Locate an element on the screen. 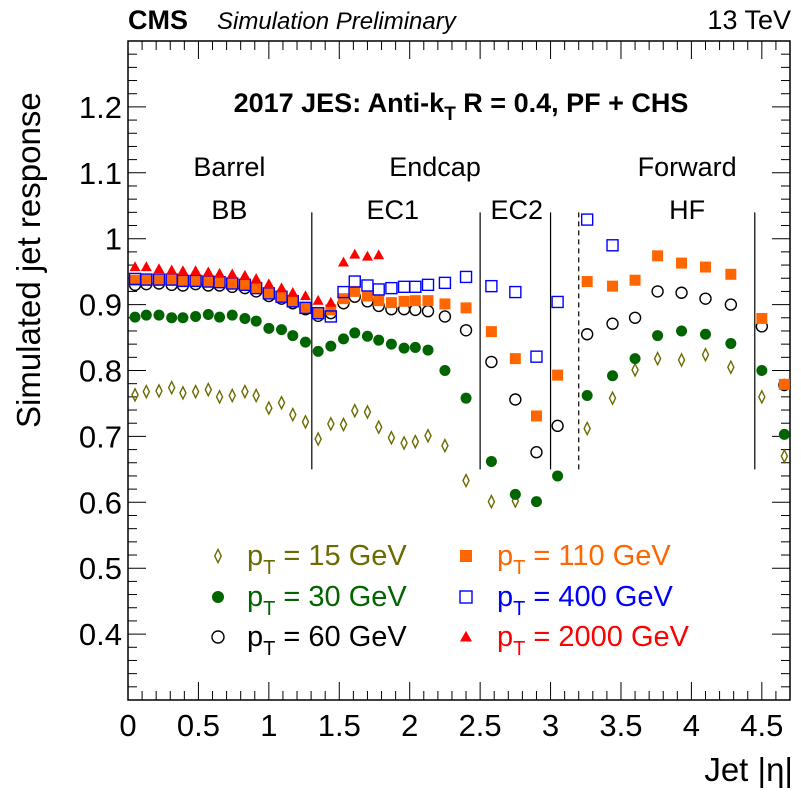  x-tick-label: 3 is located at coordinates (550, 725).